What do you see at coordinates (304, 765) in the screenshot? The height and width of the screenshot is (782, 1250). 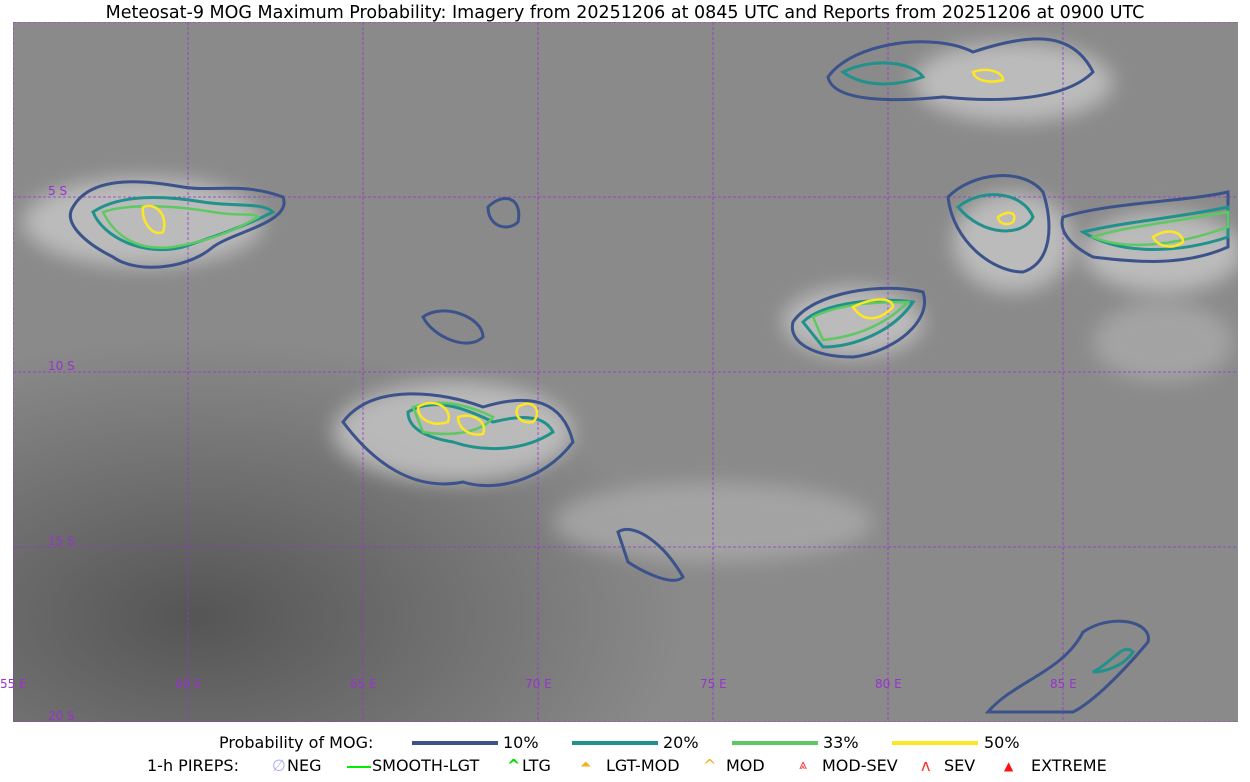 I see `pirep-neg-label: NEG` at bounding box center [304, 765].